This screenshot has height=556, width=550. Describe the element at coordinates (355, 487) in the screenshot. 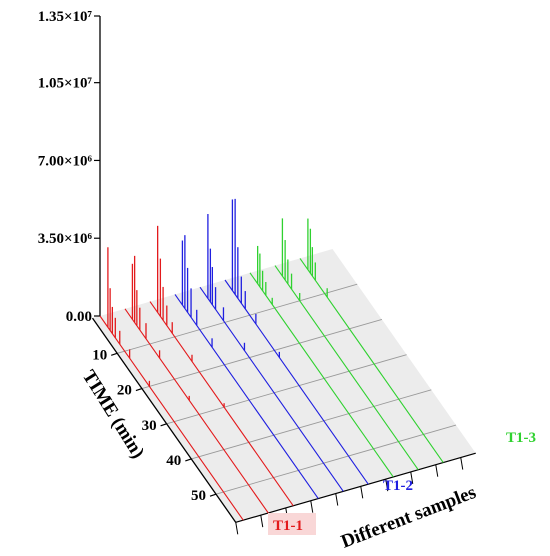

I see `sample-axis-line` at that location.